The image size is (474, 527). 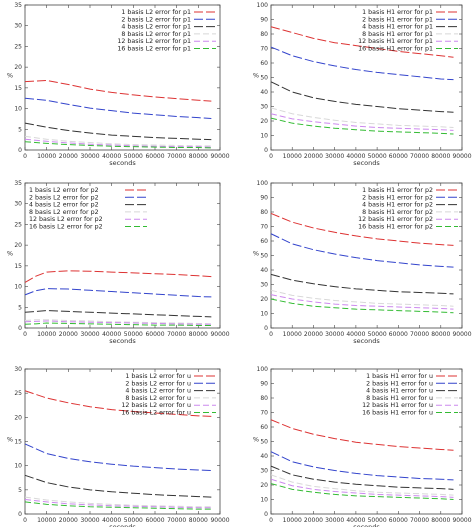 What do you see at coordinates (397, 405) in the screenshot?
I see `legend-label: 12 basis H1 error for u` at bounding box center [397, 405].